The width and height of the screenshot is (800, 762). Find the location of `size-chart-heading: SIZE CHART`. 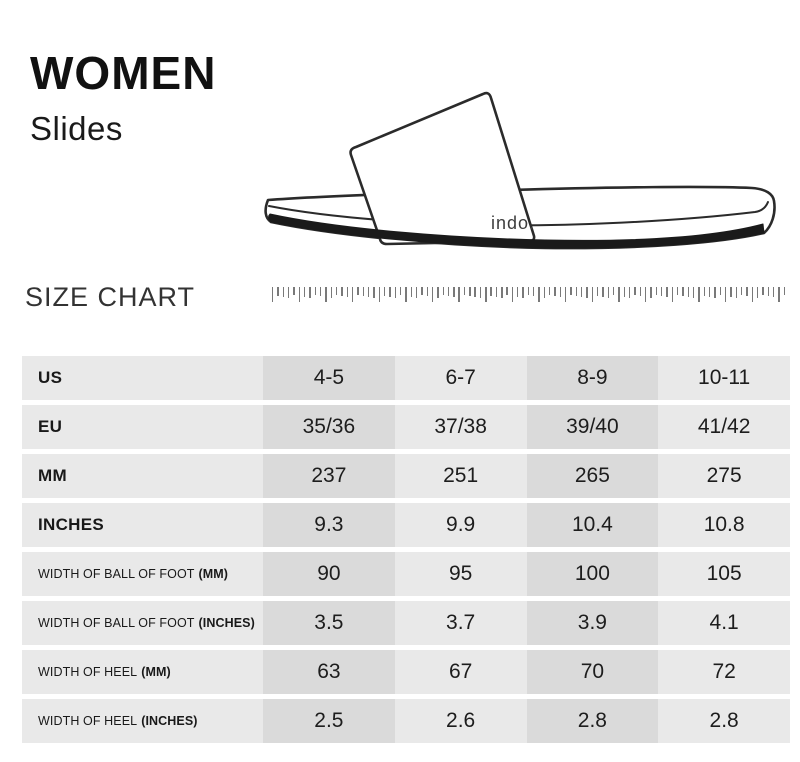

size-chart-heading: SIZE CHART is located at coordinates (110, 297).